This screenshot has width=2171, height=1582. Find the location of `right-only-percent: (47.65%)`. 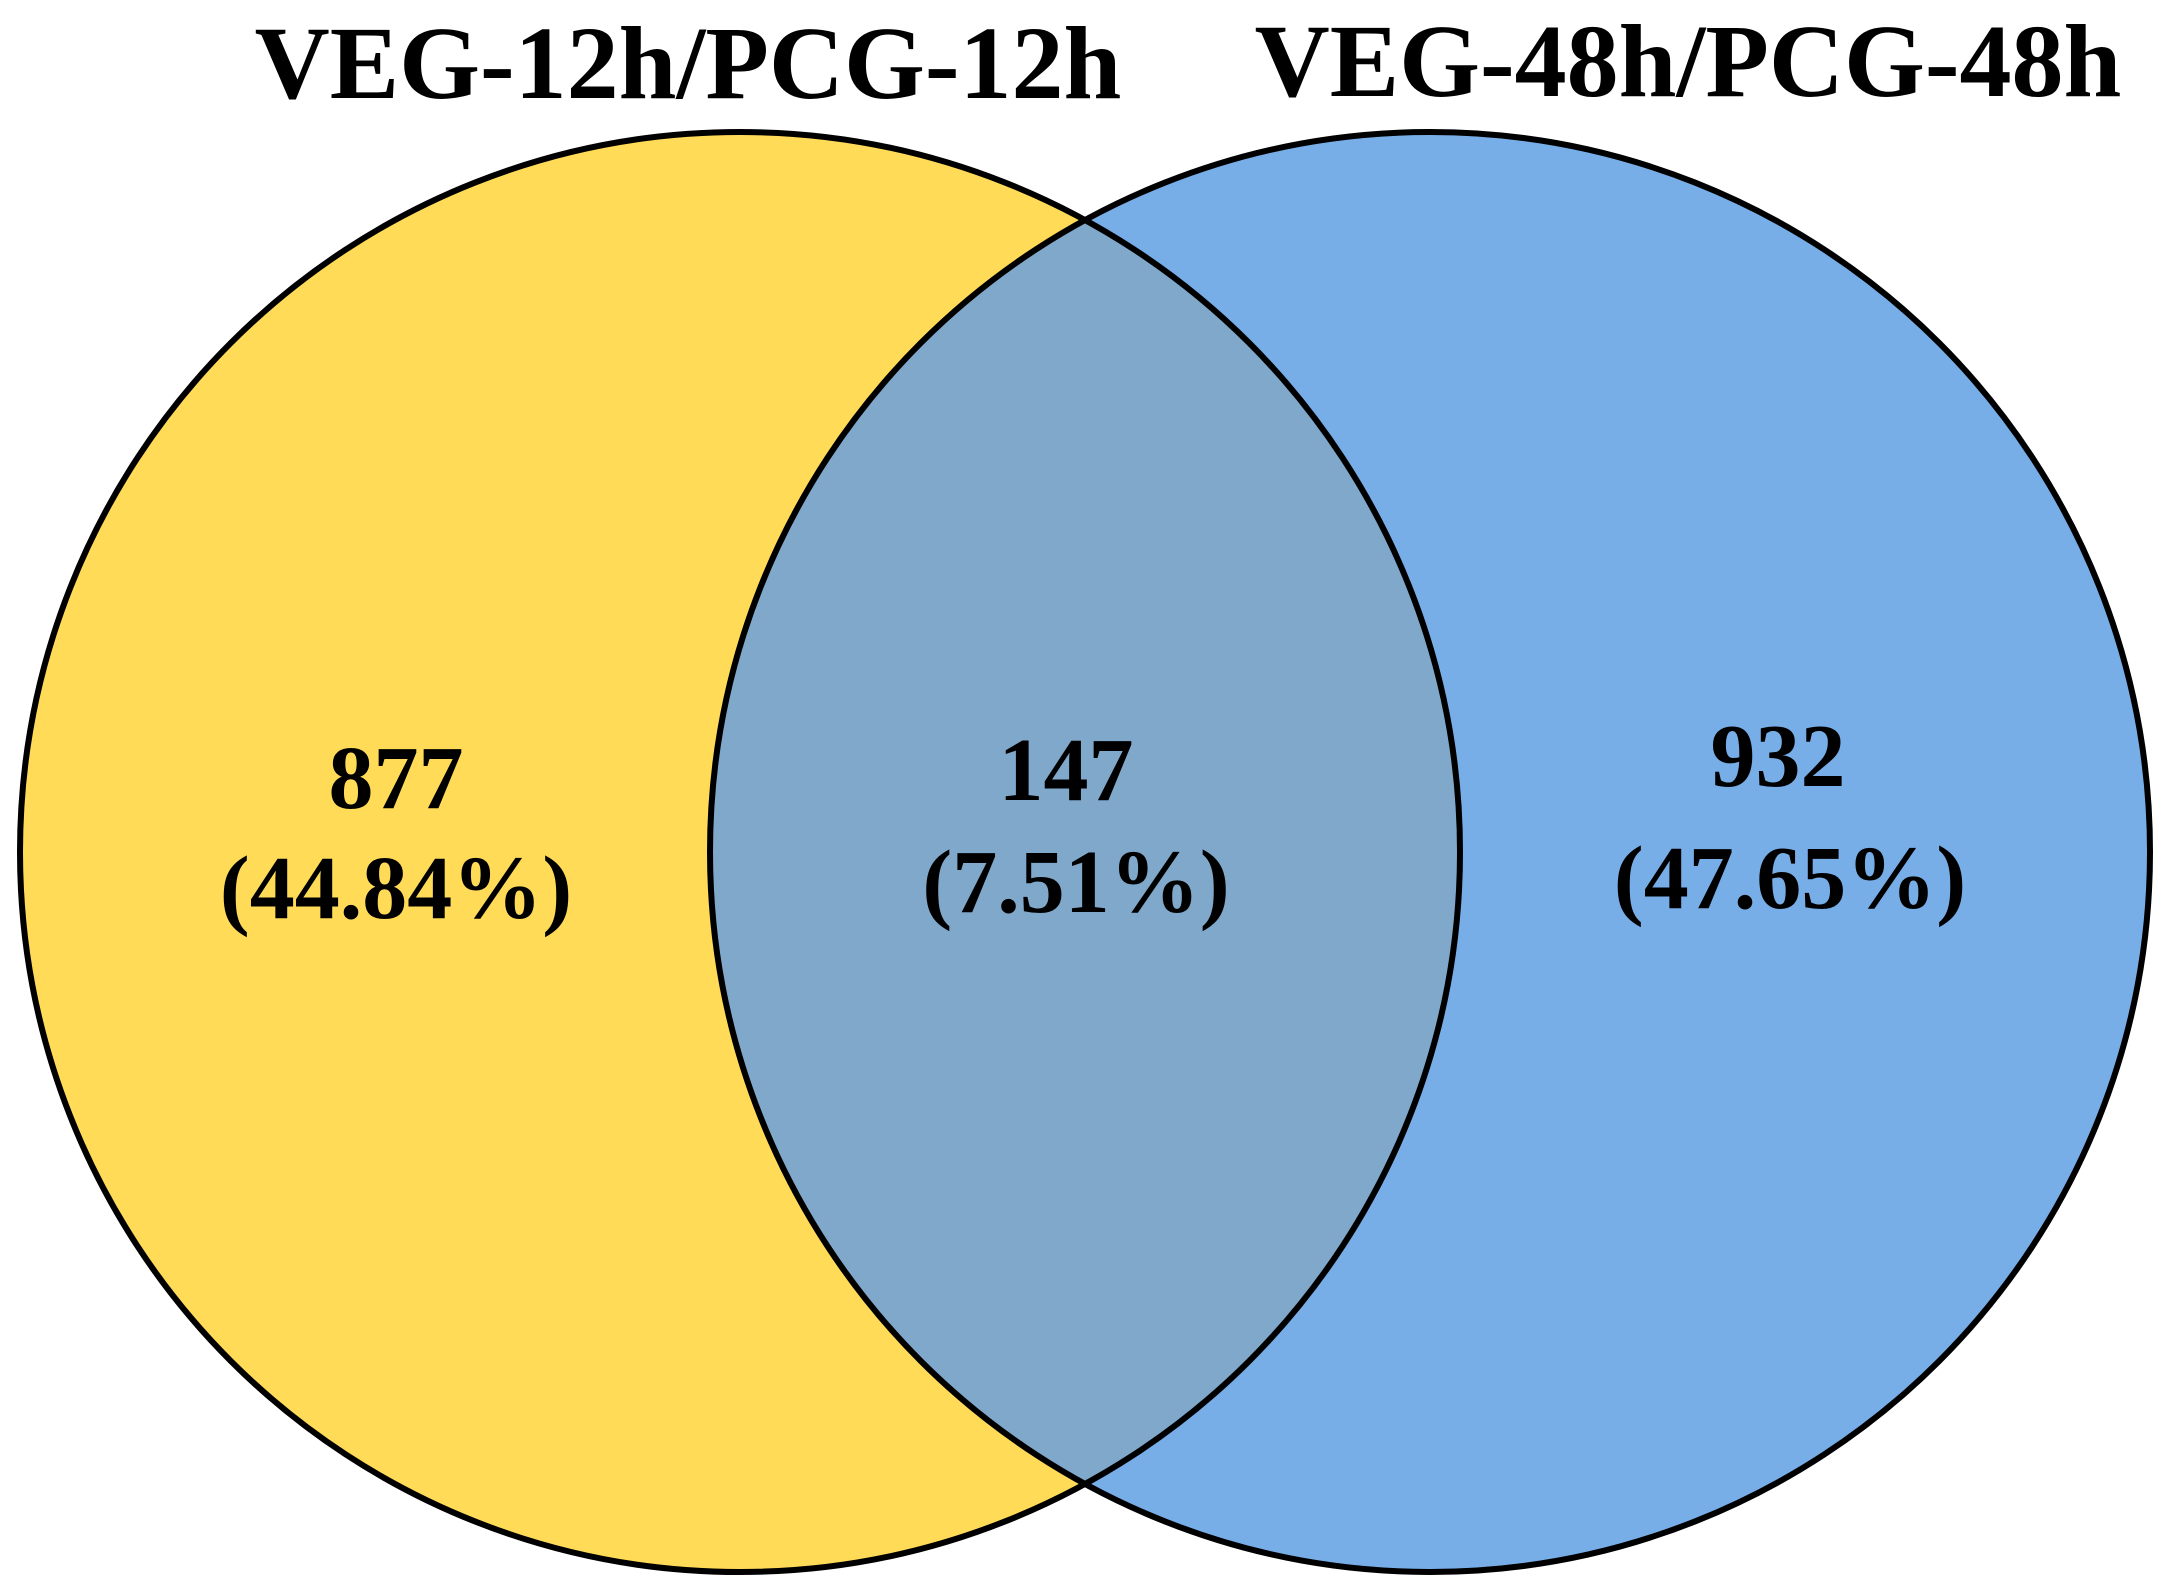

right-only-percent: (47.65%) is located at coordinates (1790, 878).